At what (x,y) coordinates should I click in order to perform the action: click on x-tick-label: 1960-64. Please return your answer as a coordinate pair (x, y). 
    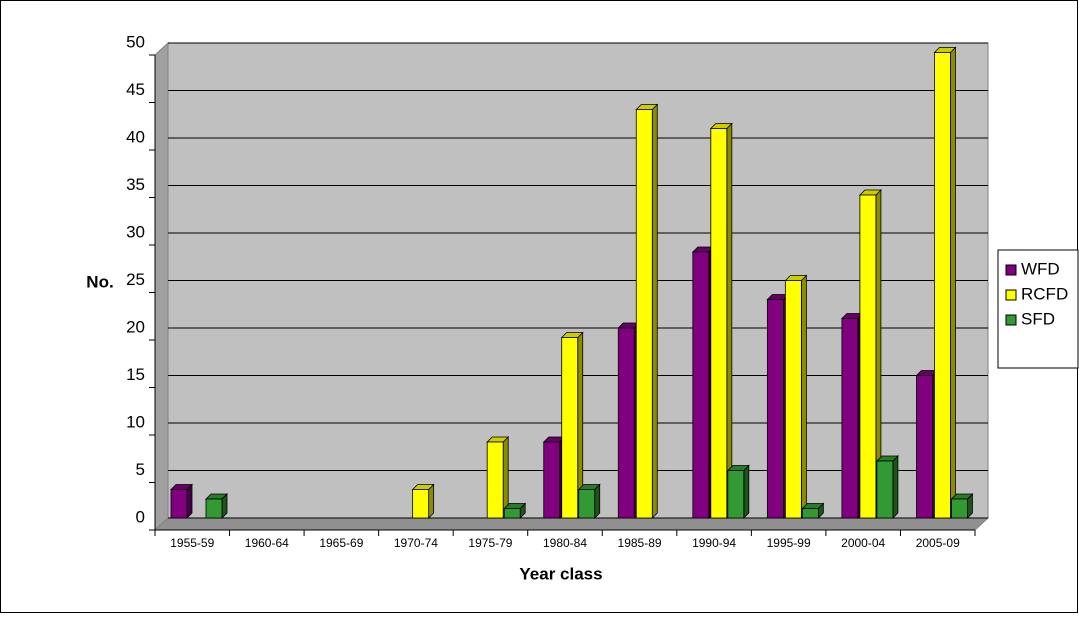
    Looking at the image, I should click on (267, 543).